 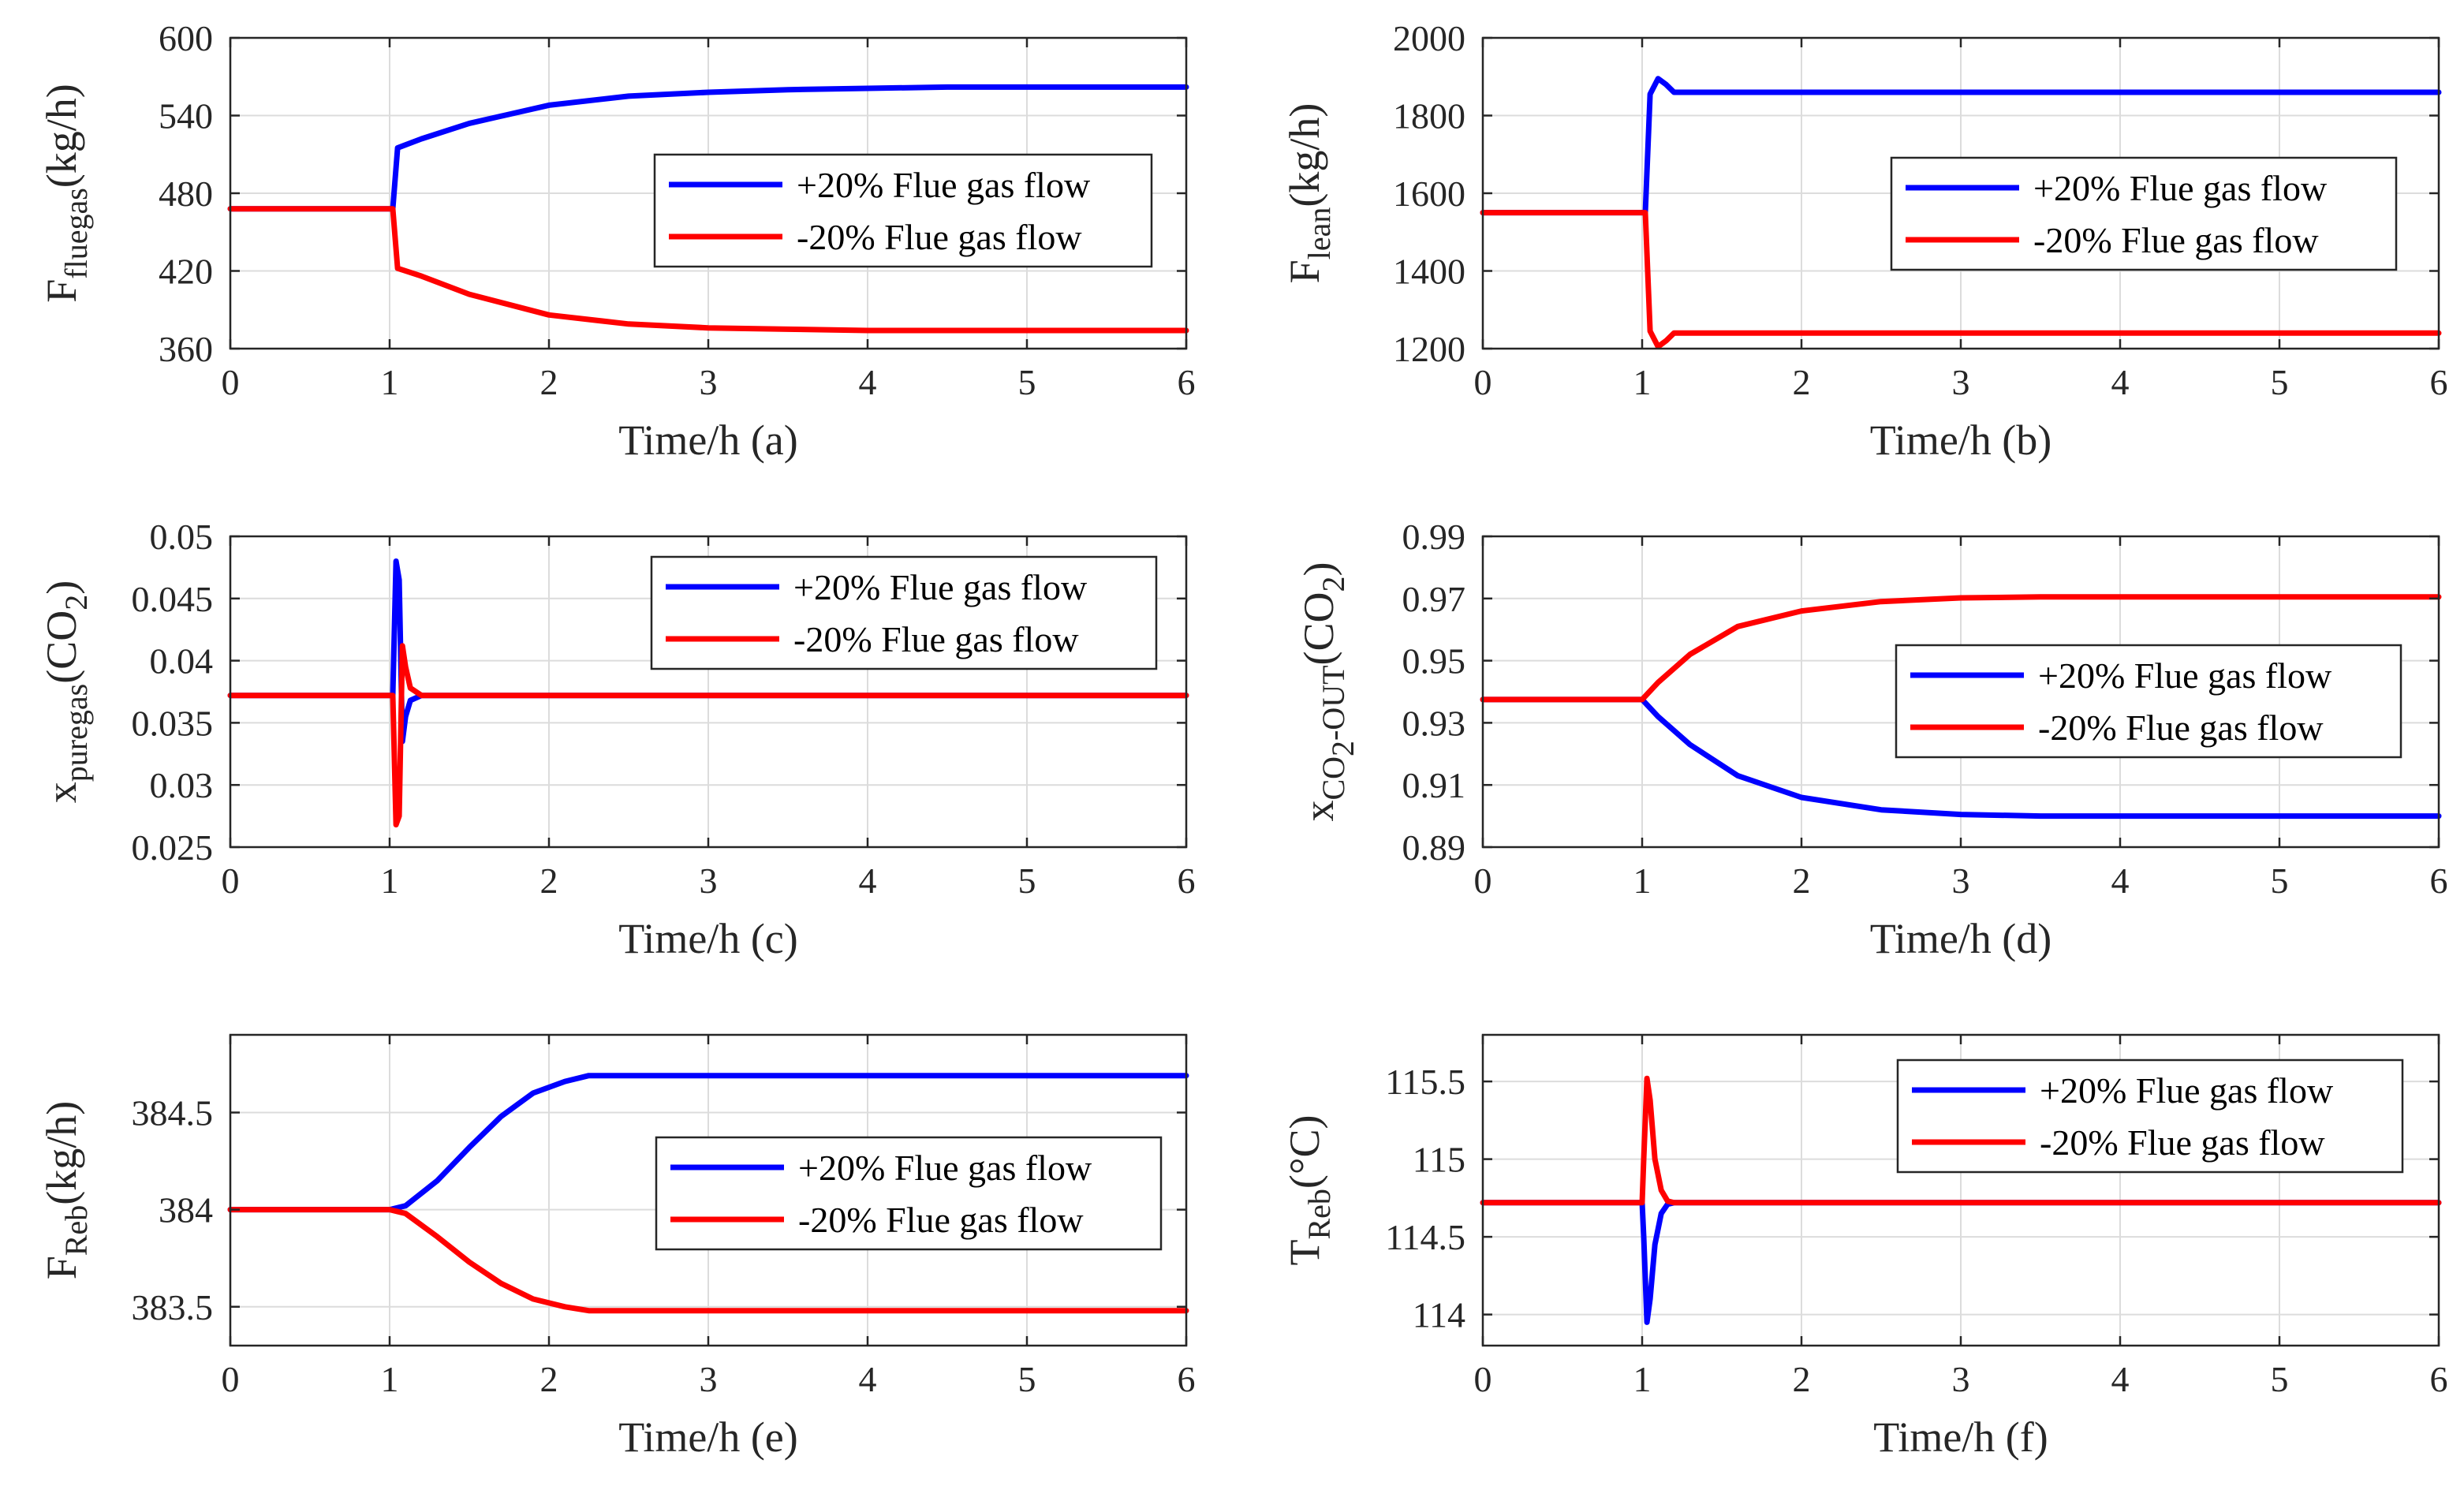 I want to click on y-tick-label: 420, so click(x=186, y=272).